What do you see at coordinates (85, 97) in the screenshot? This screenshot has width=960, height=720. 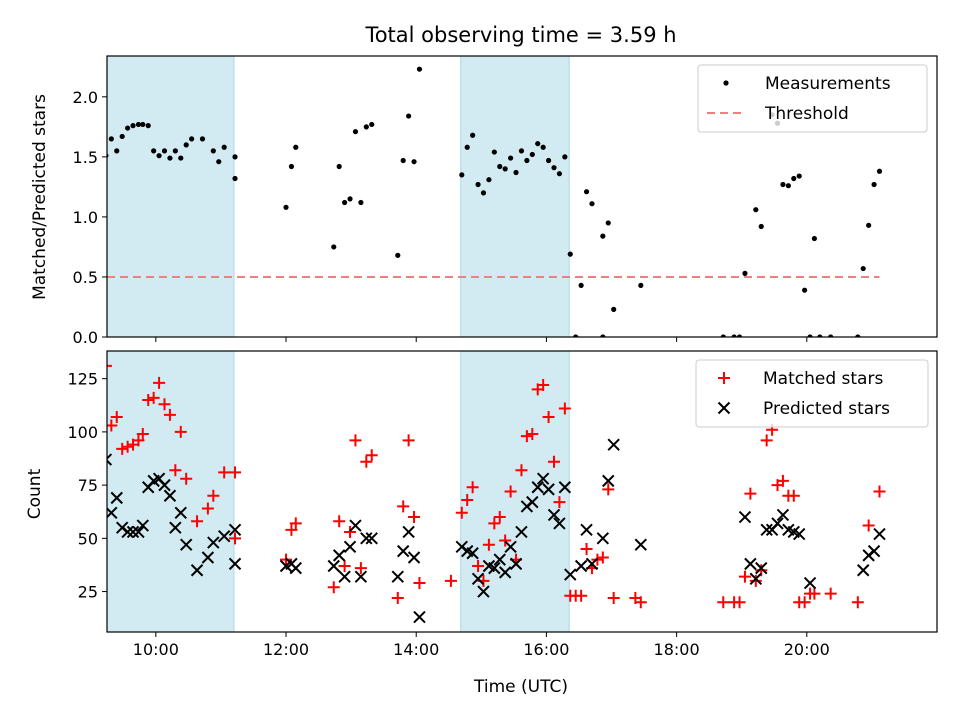 I see `y-tick-label: 2.0` at bounding box center [85, 97].